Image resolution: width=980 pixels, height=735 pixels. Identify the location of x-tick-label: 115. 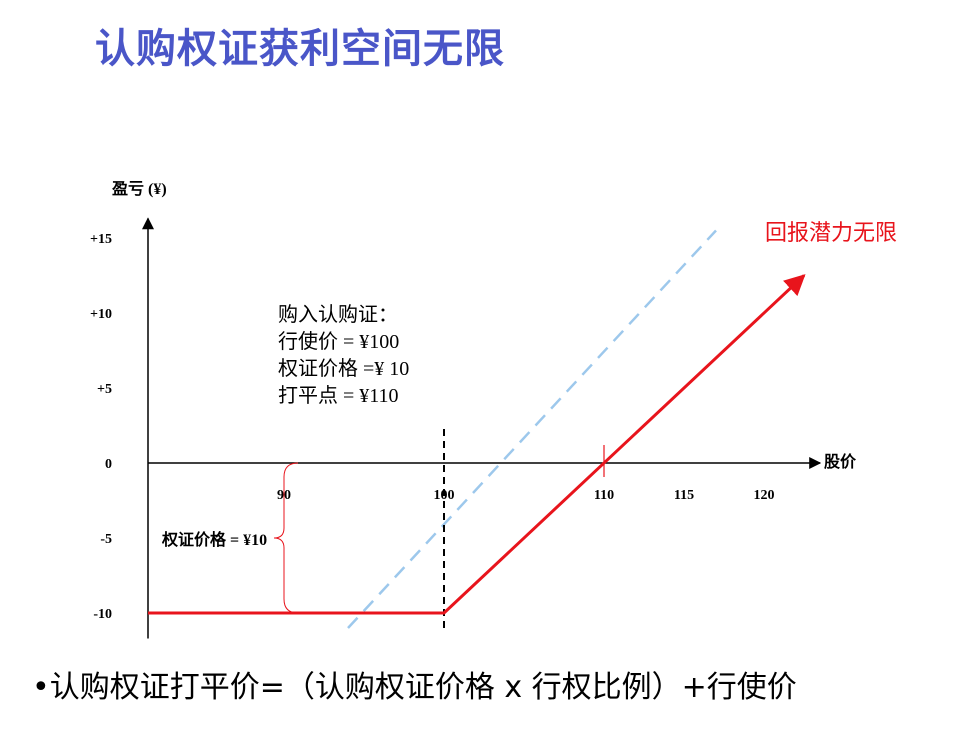
(684, 495).